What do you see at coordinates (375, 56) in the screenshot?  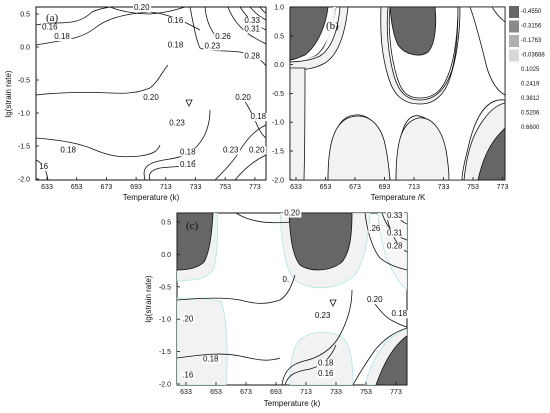 I see `panel-b-light-region-band` at bounding box center [375, 56].